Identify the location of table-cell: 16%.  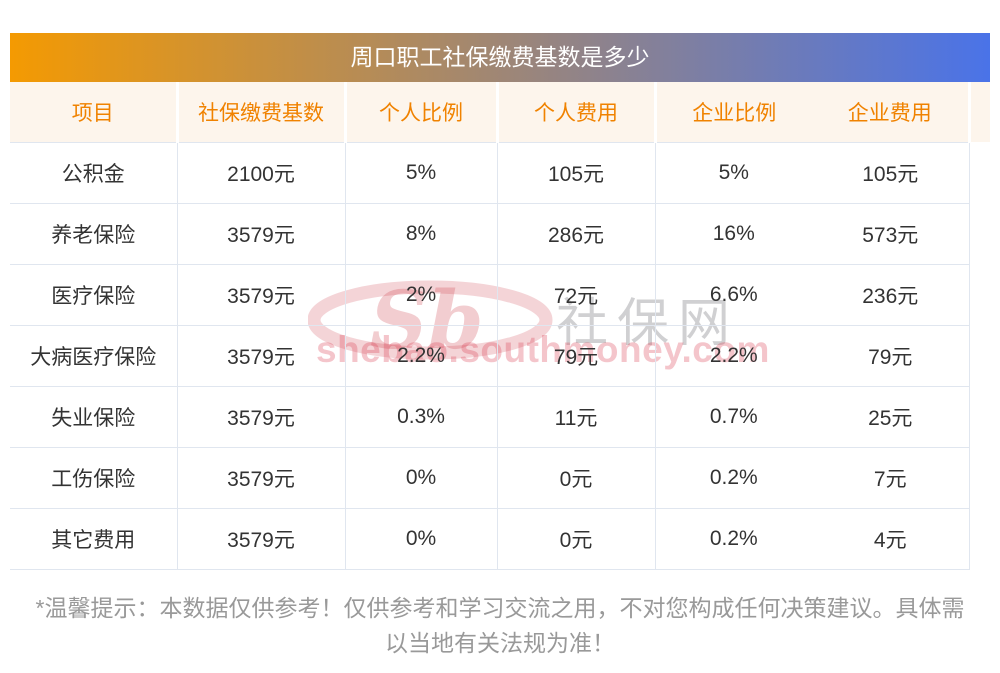
(733, 234).